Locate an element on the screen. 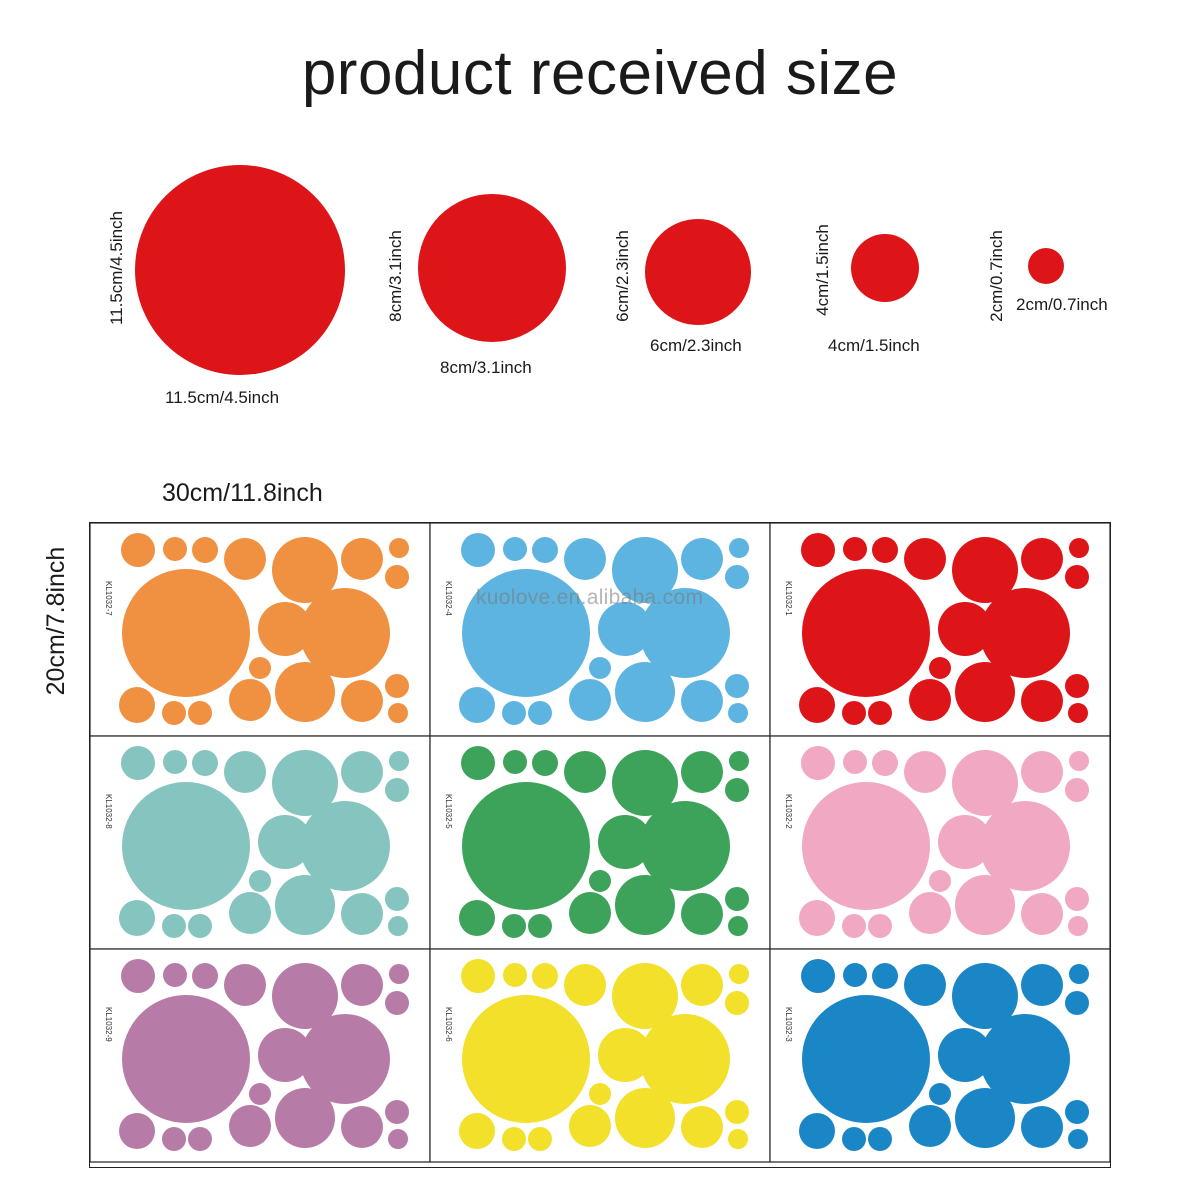 The width and height of the screenshot is (1200, 1200). sample-circle-6cm is located at coordinates (698, 272).